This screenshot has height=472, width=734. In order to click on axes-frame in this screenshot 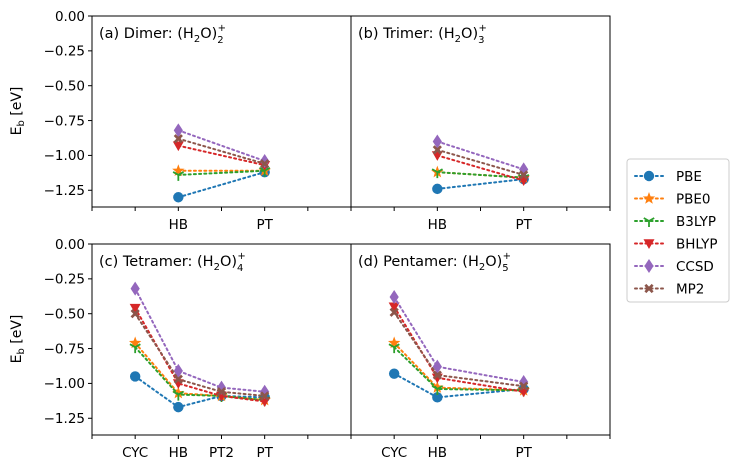, I will do `click(221, 339)`.